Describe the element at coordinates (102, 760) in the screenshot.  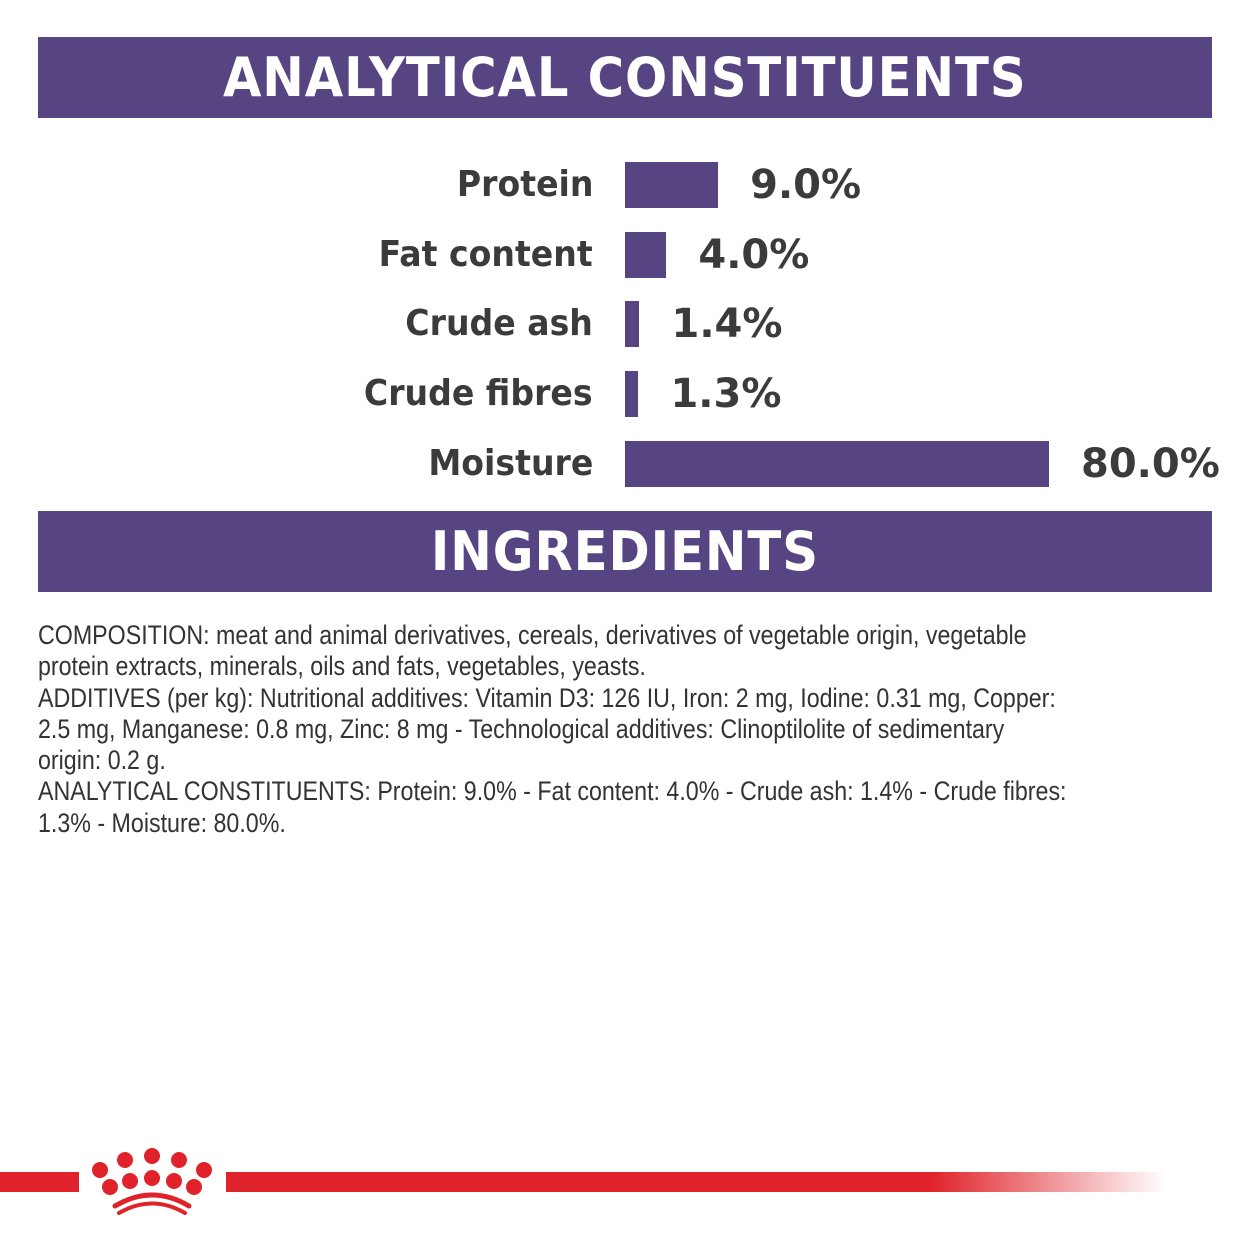
I see `ingredients-line: origin: 0.2 g.` at that location.